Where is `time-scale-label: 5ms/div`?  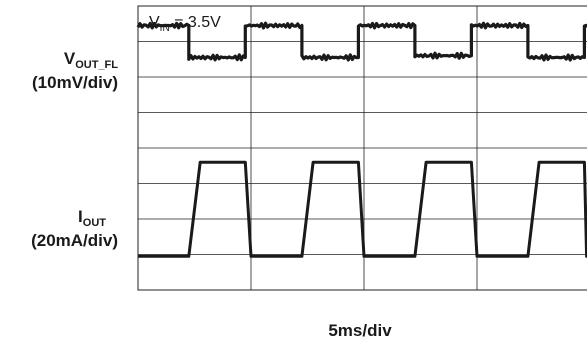 time-scale-label: 5ms/div is located at coordinates (360, 330).